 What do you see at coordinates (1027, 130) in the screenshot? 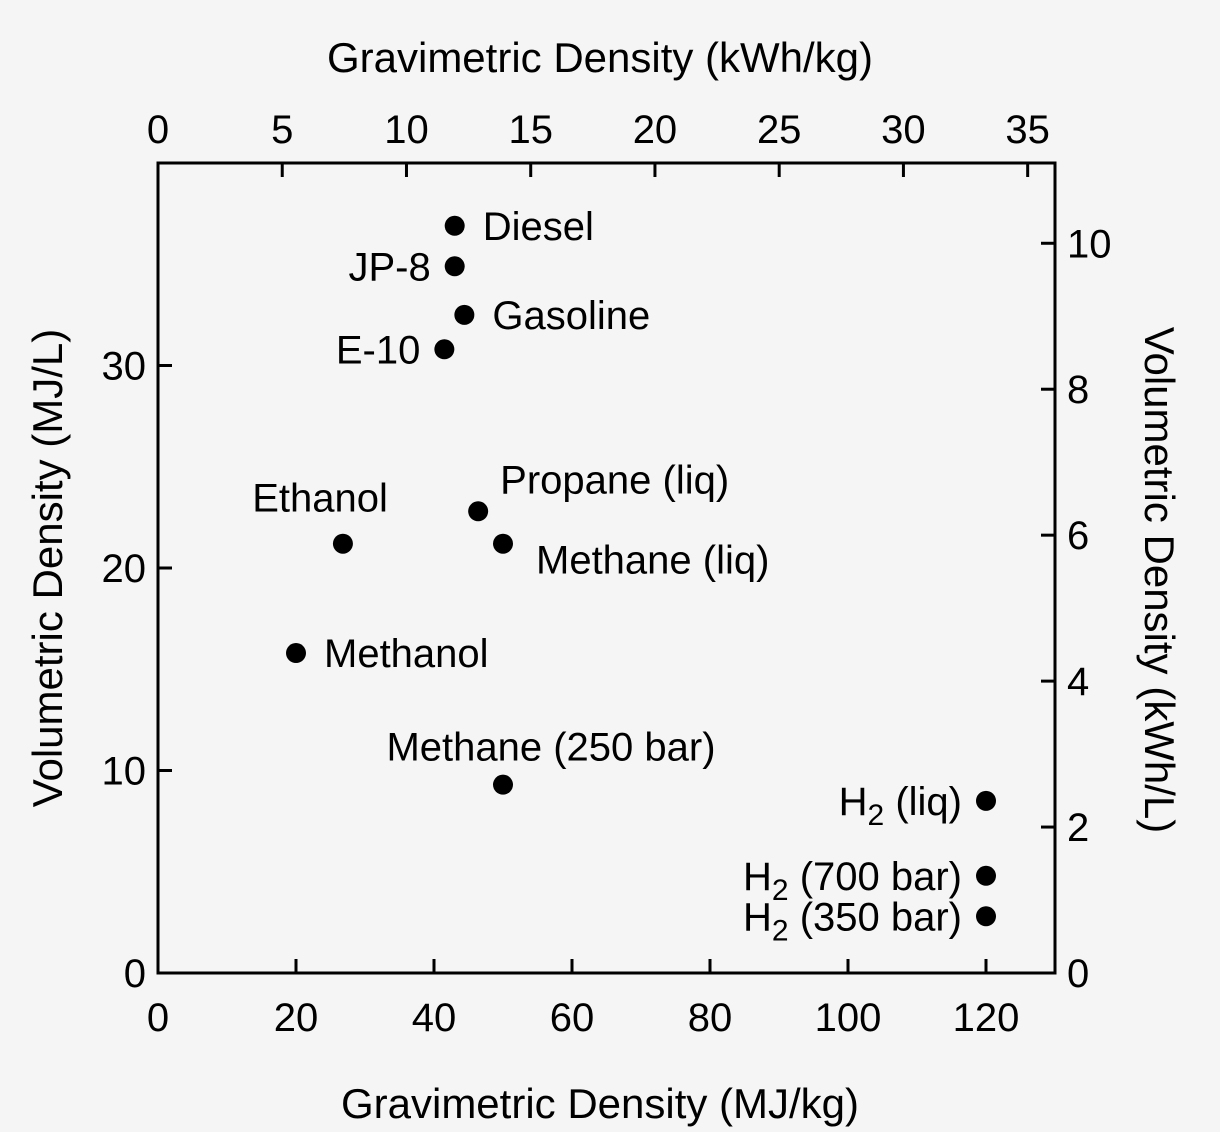
I see `x-top-tick-label: 35` at bounding box center [1027, 130].